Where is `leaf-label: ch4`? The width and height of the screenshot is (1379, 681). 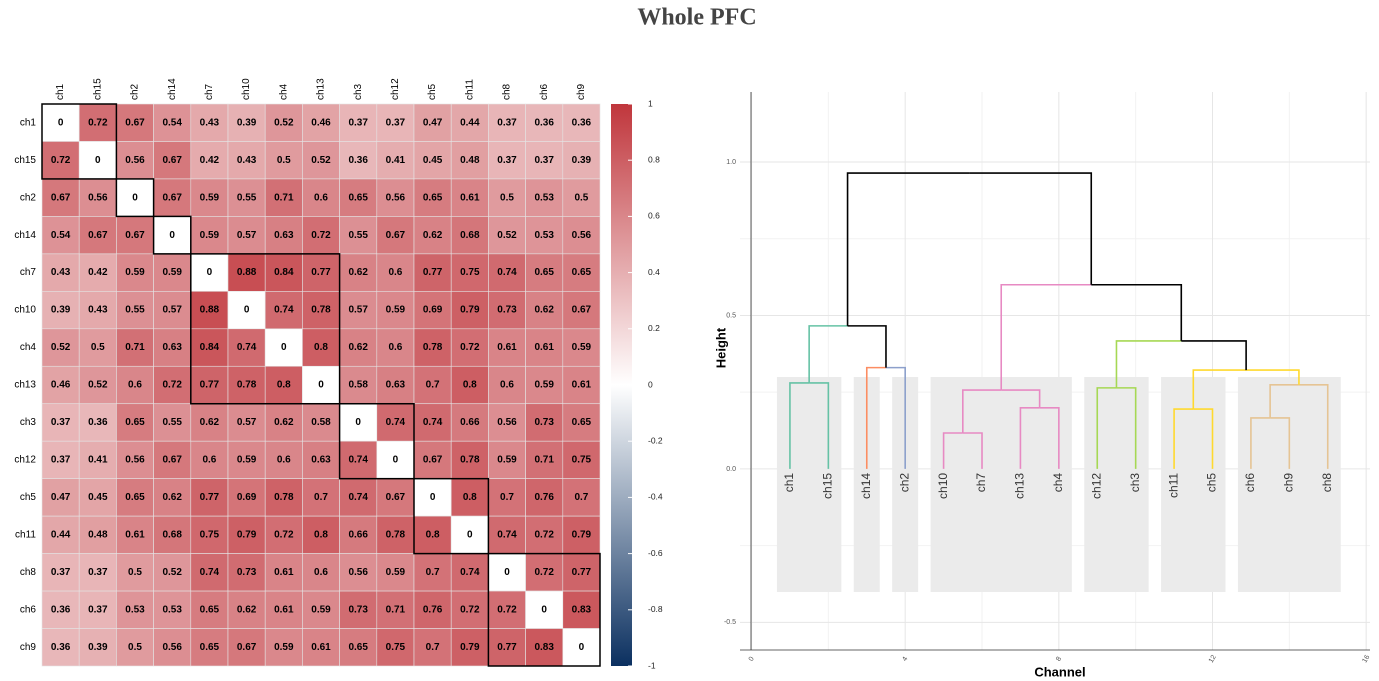
leaf-label: ch4 is located at coordinates (1058, 483).